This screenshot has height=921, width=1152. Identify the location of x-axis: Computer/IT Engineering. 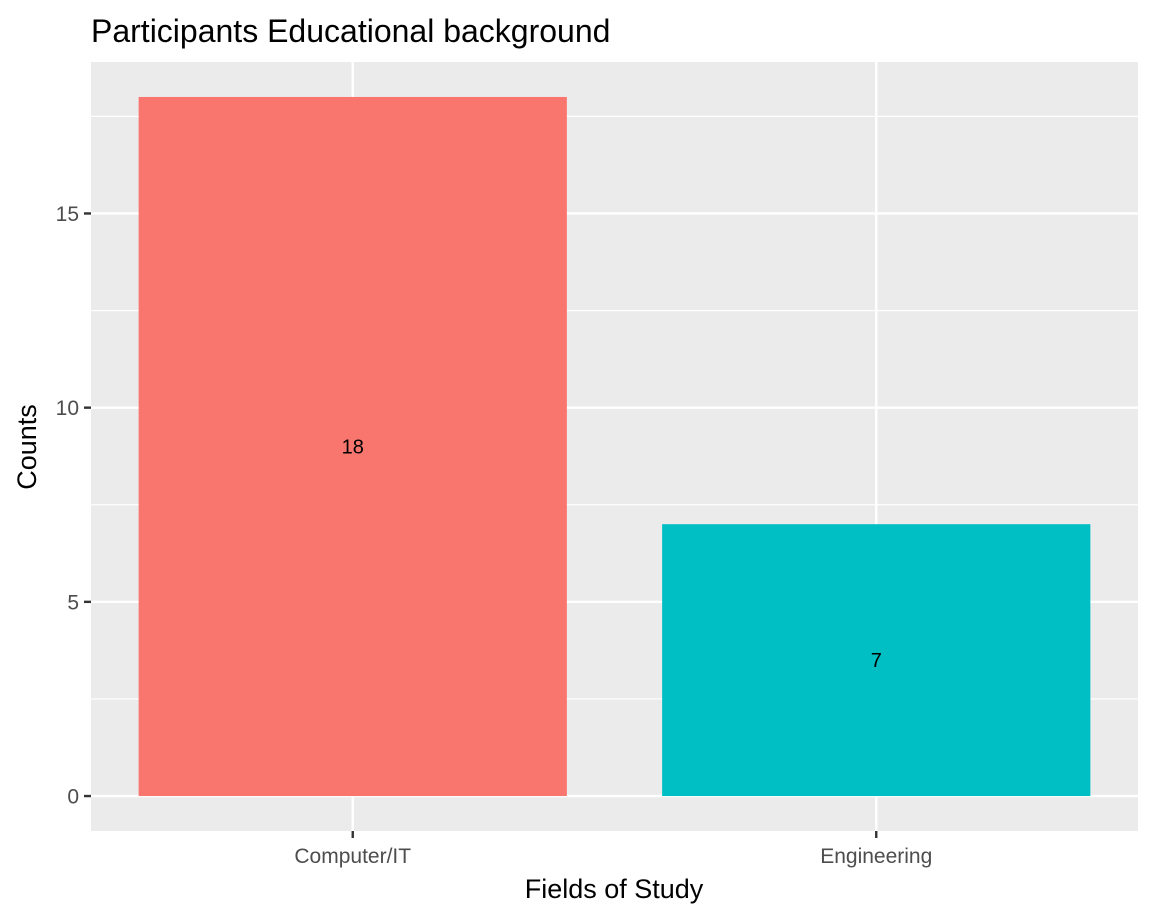
(613, 849).